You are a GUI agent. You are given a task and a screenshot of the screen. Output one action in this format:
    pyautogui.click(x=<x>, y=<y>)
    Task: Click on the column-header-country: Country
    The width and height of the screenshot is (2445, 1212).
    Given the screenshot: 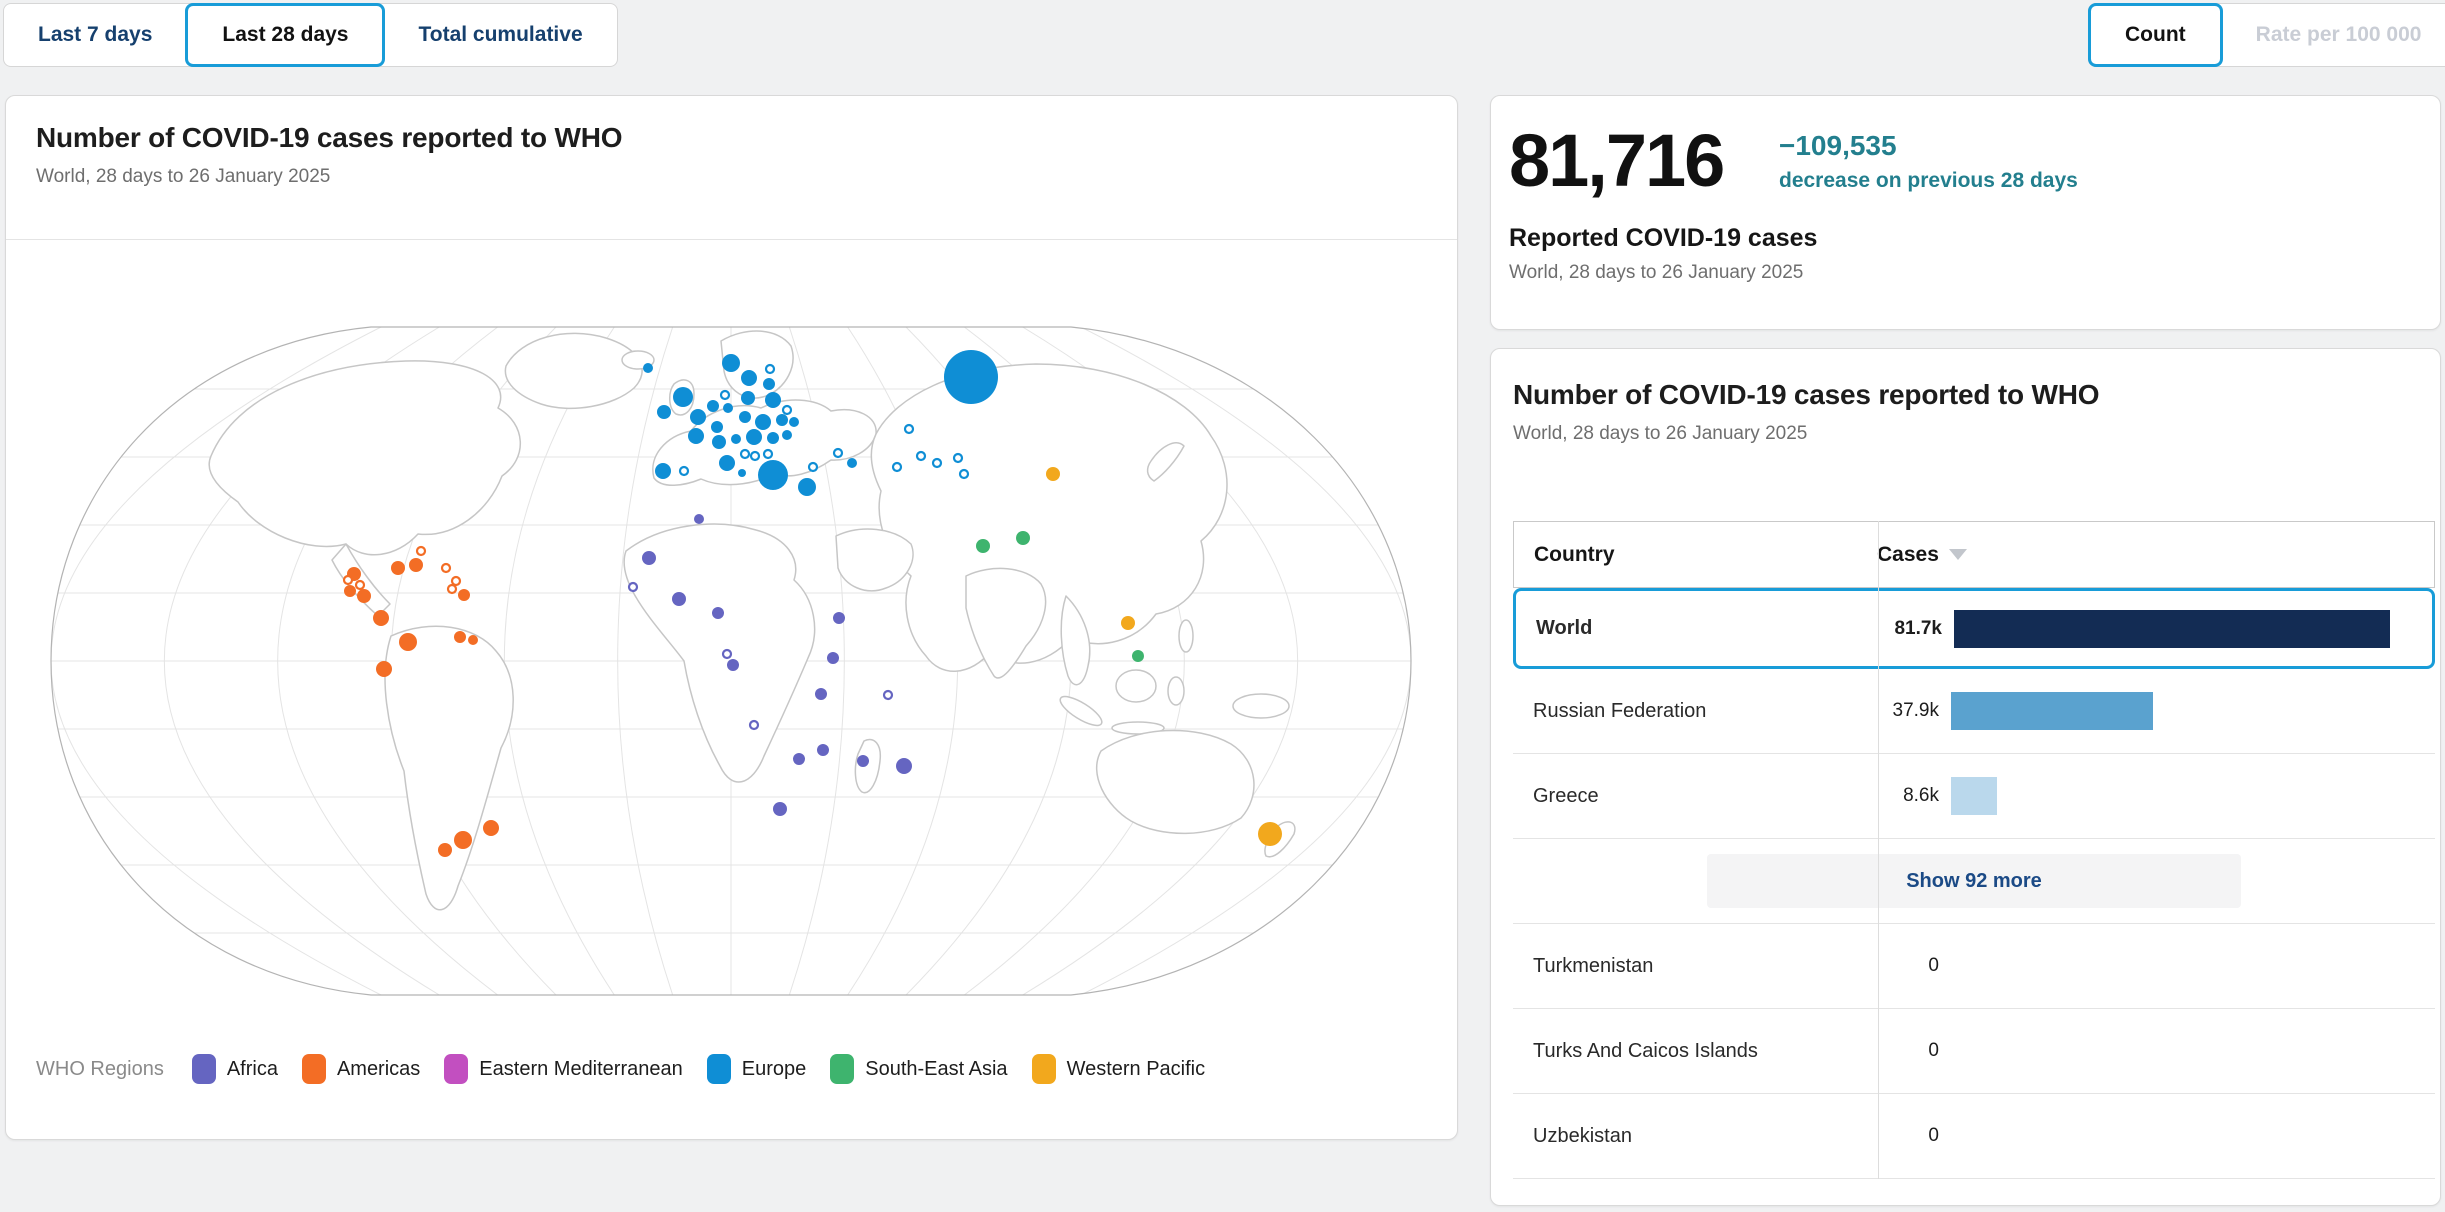 What is the action you would take?
    pyautogui.click(x=1574, y=554)
    